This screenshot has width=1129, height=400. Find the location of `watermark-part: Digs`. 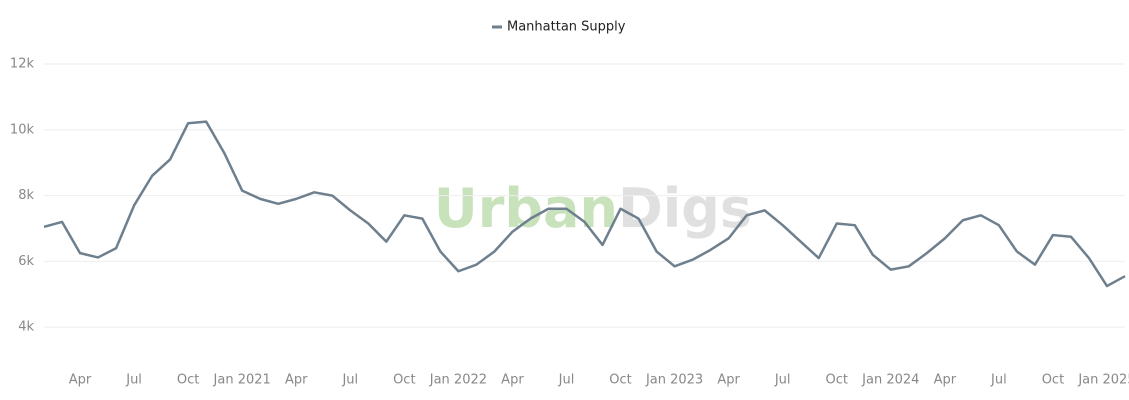

watermark-part: Digs is located at coordinates (685, 208).